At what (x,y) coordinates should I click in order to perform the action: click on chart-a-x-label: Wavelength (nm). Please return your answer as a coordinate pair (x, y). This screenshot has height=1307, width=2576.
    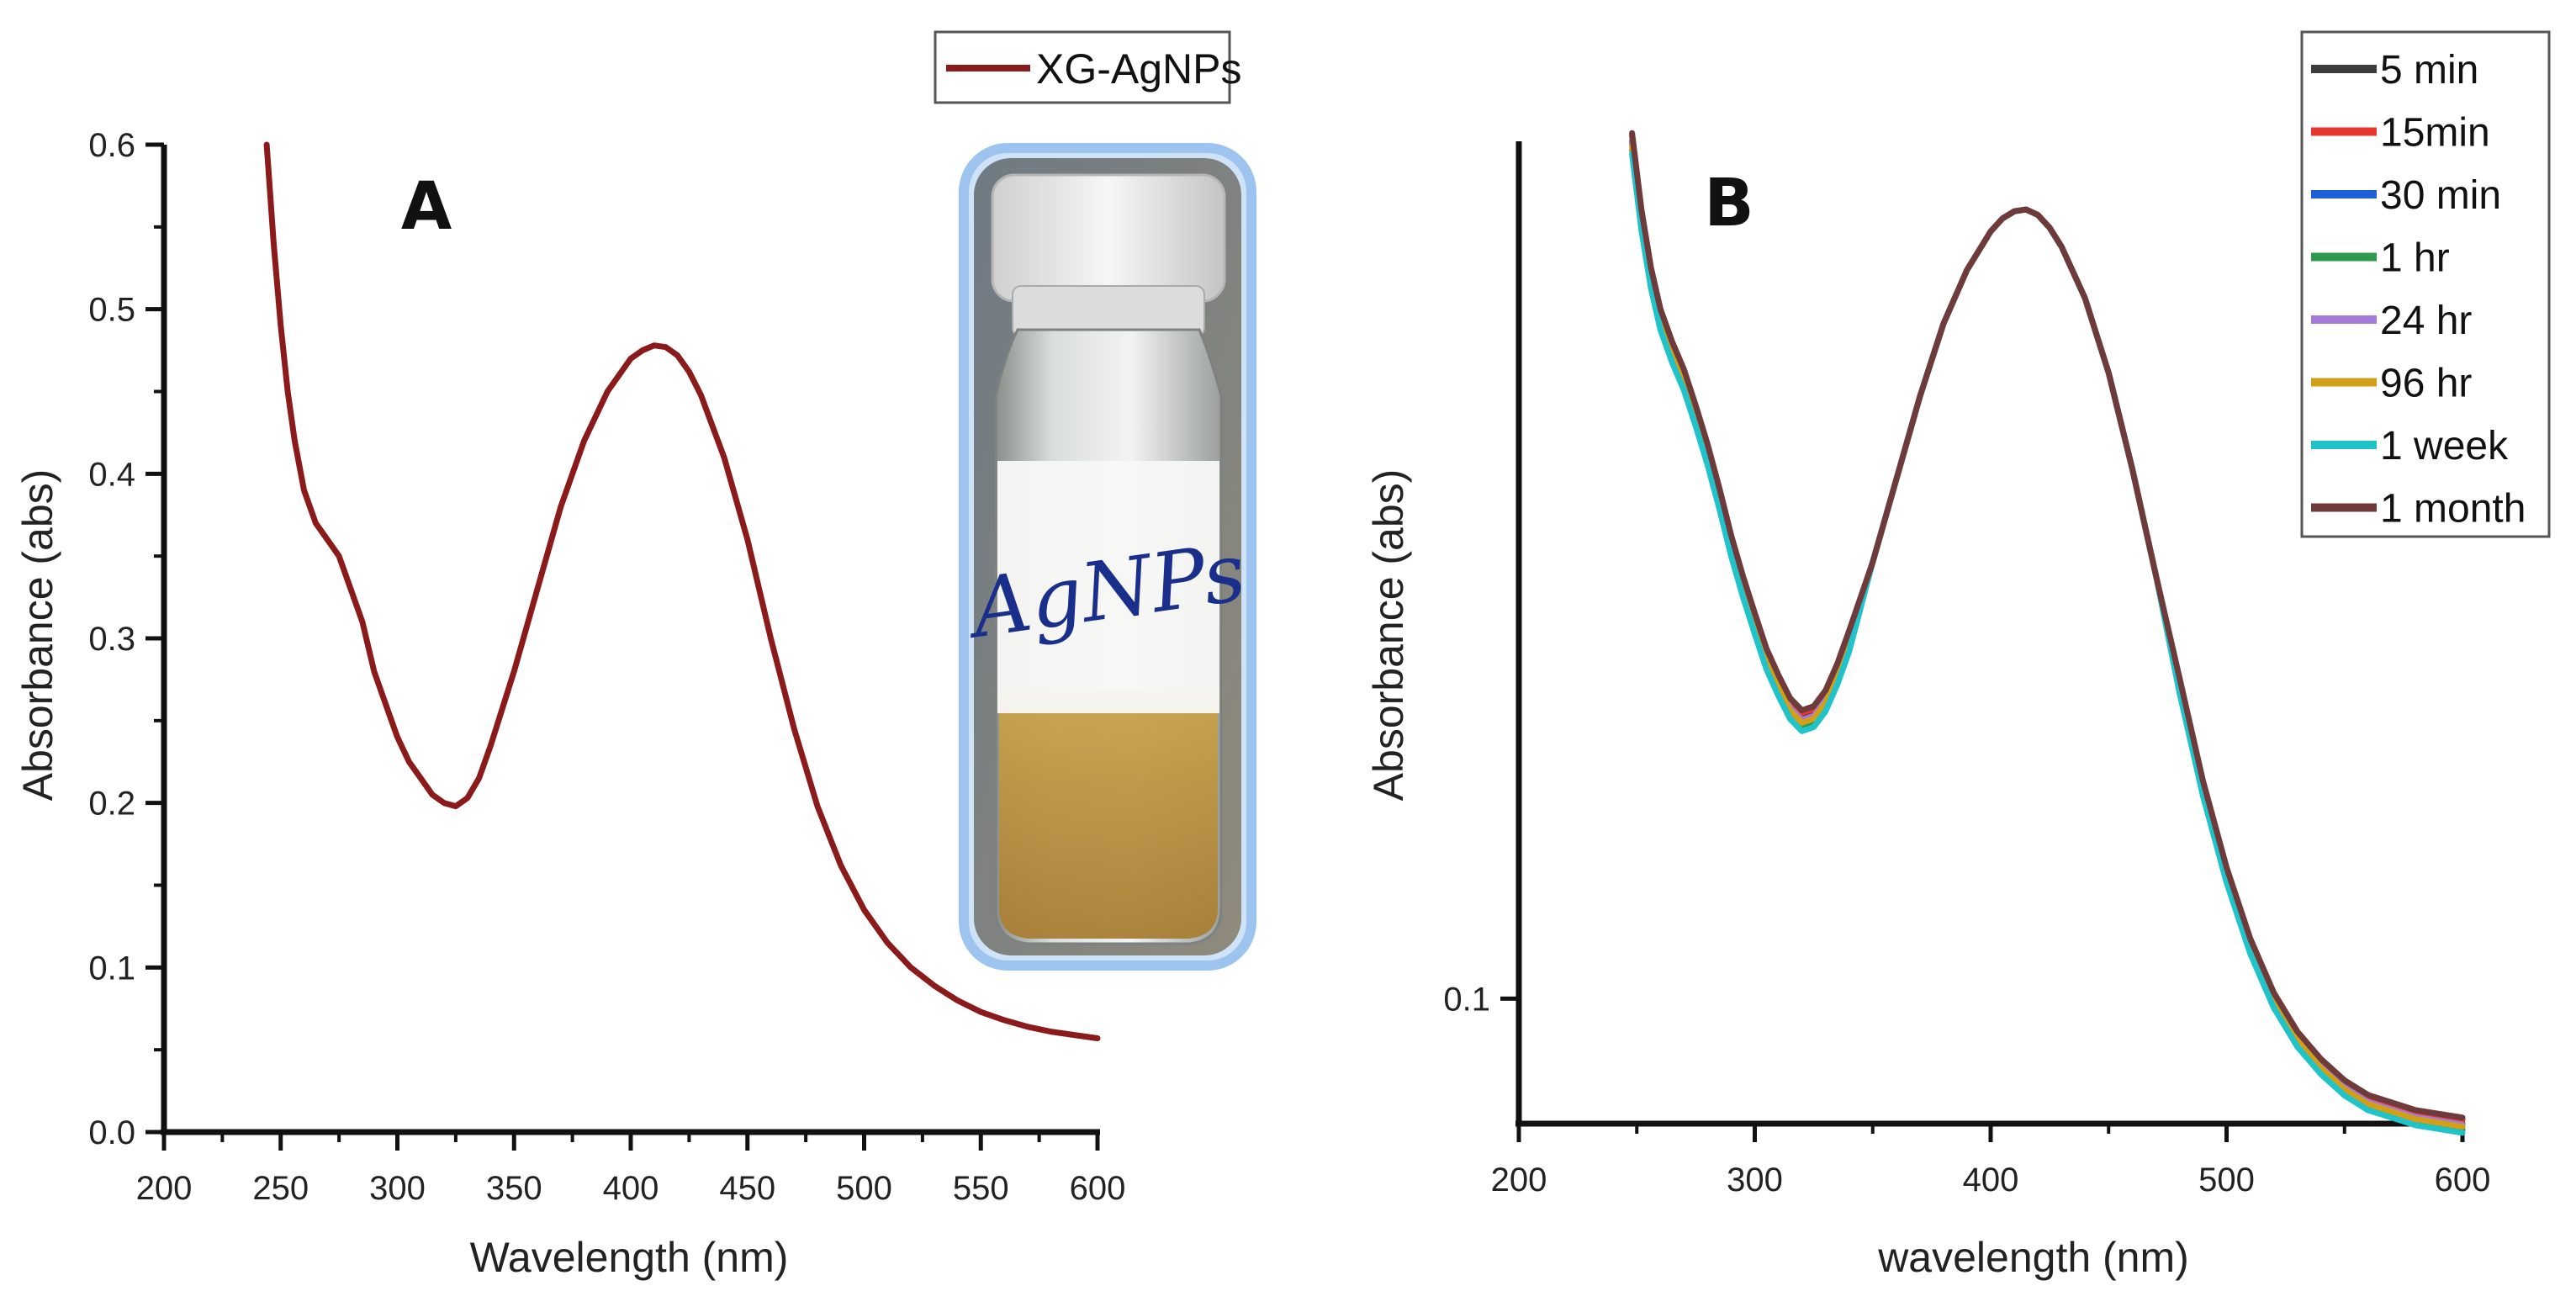
    Looking at the image, I should click on (629, 1257).